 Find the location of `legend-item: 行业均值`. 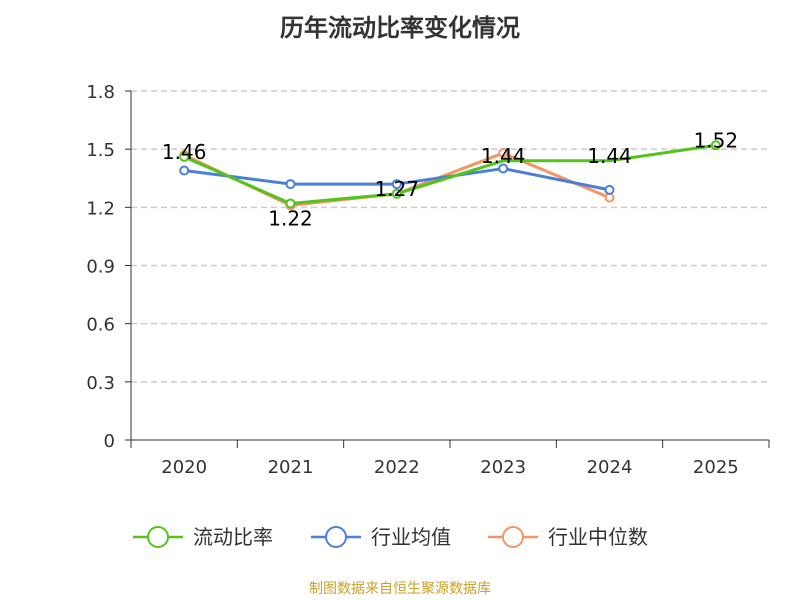

legend-item: 行业均值 is located at coordinates (381, 537).